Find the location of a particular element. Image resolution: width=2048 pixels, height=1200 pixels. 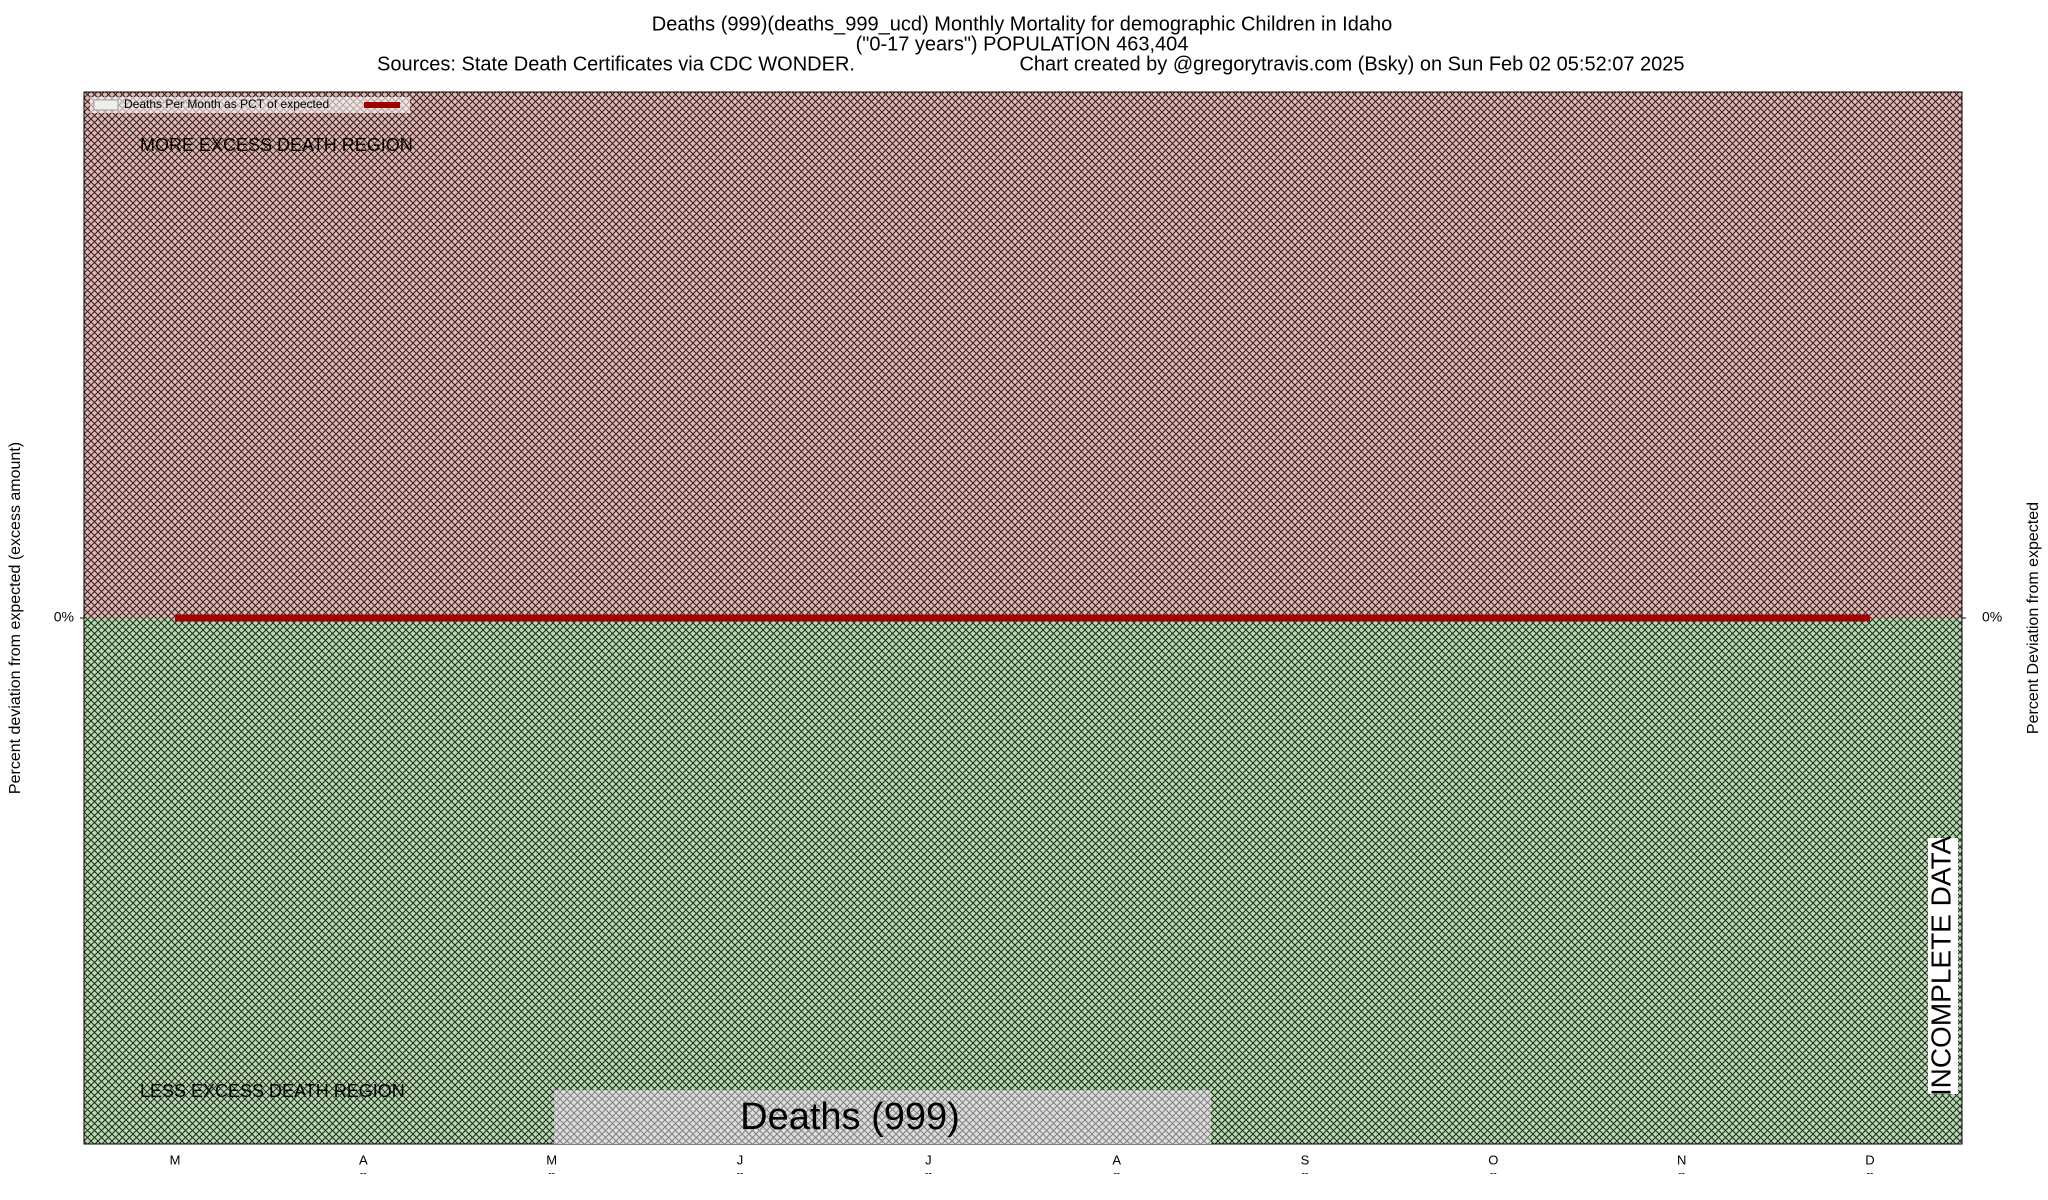

x-tick-label: N is located at coordinates (1681, 1159).